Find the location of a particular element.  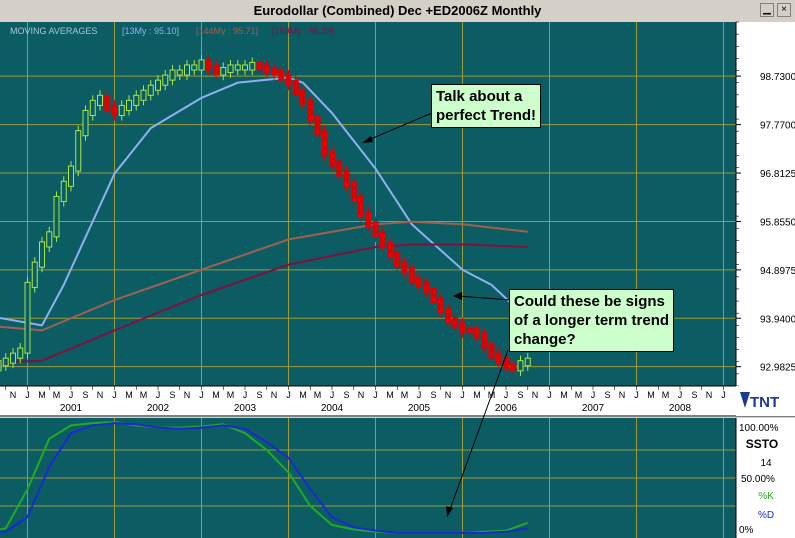

ma-line-144My is located at coordinates (264, 276).